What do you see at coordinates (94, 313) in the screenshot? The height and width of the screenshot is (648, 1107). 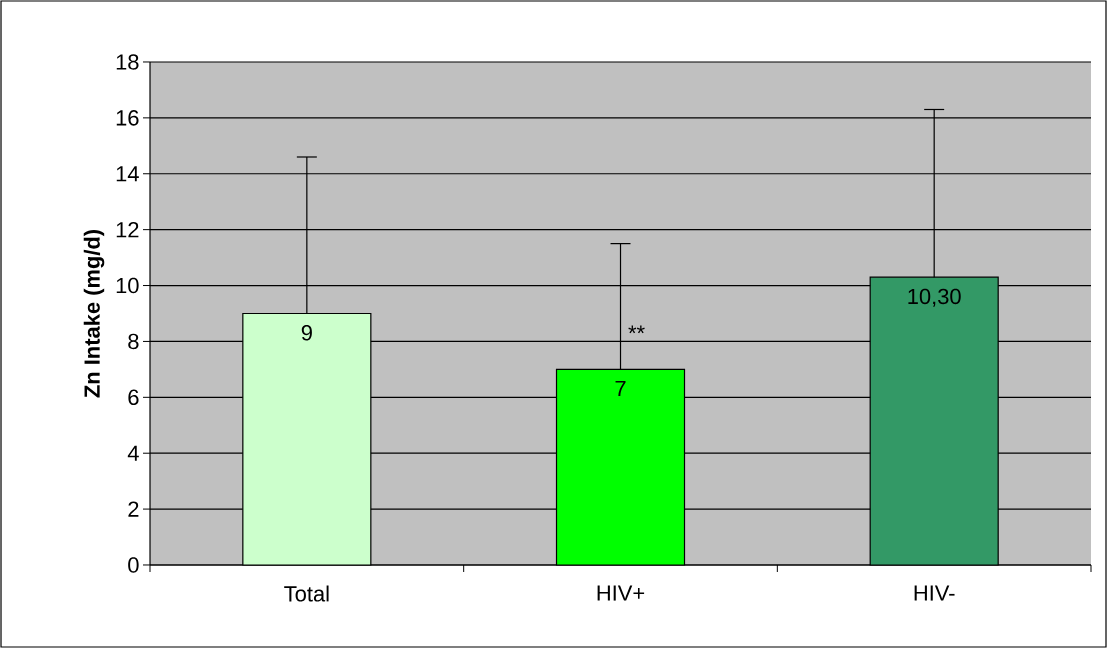 I see `y-axis-title: Zn Intake (mg/d)` at bounding box center [94, 313].